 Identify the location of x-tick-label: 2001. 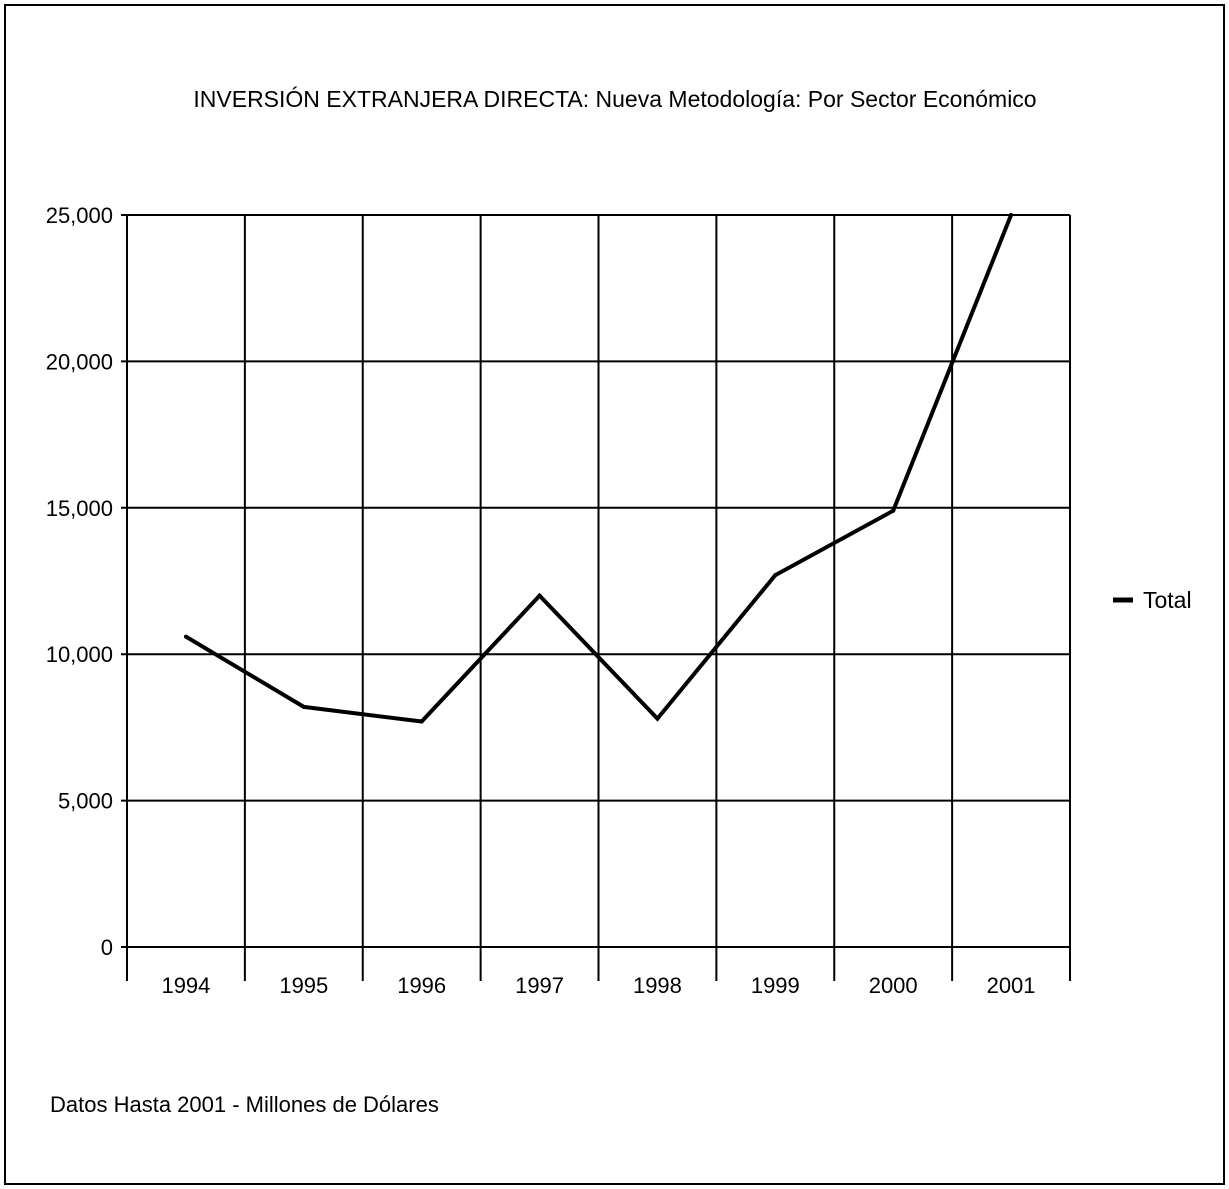
(1011, 985).